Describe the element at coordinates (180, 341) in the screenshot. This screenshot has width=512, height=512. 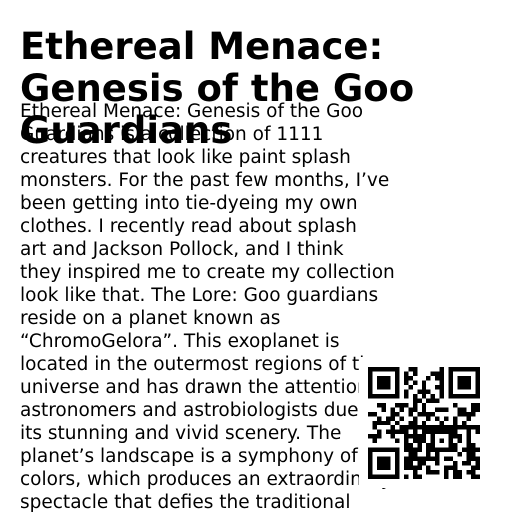
I see `text-line: “ChromoGelora”. This exoplanet is` at that location.